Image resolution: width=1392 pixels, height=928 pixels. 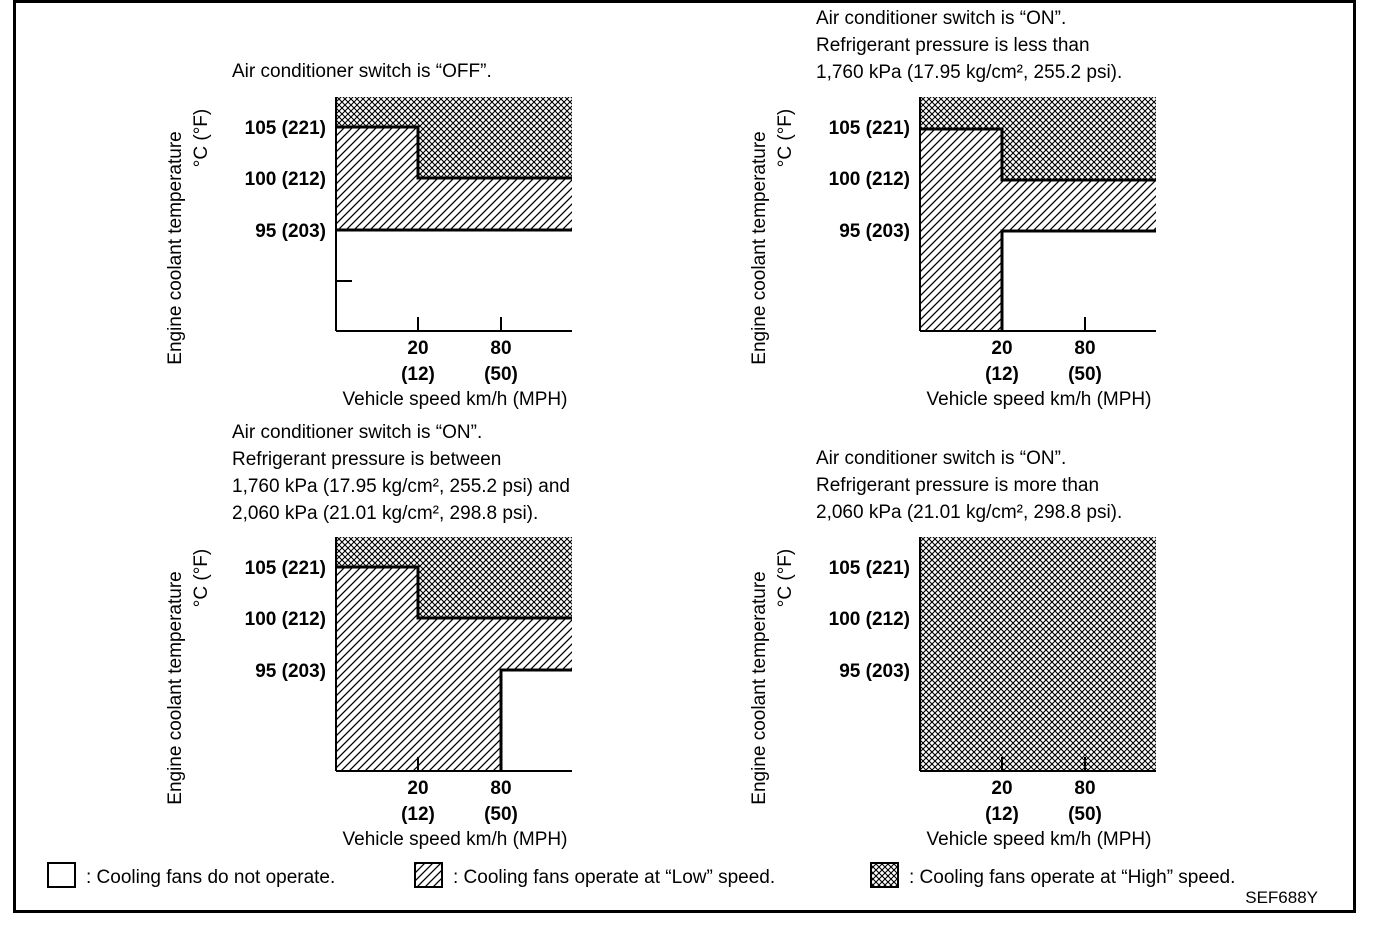 I want to click on legend-swatch-low, so click(x=428, y=875).